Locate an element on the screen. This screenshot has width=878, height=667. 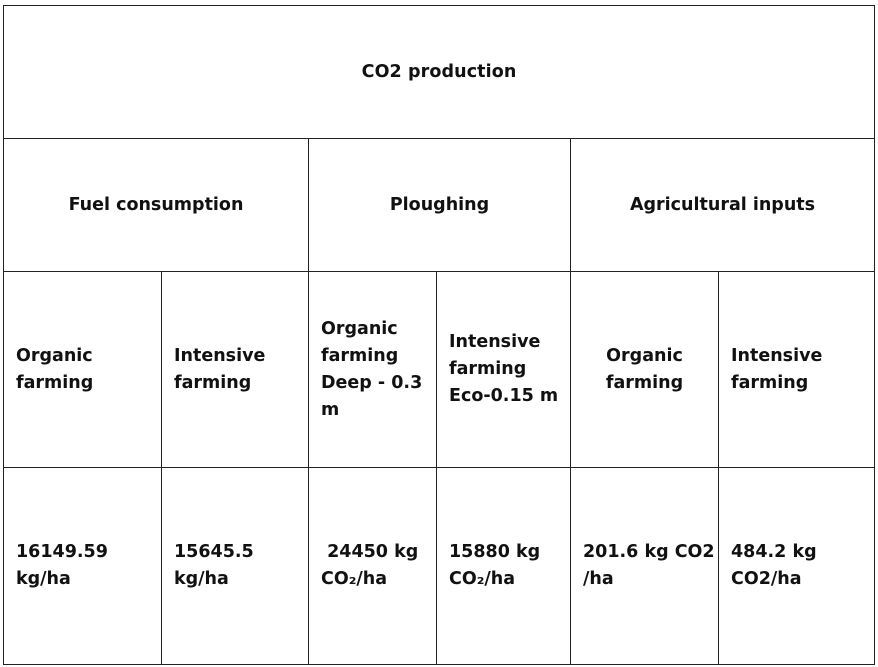
value-line: 24450 kg is located at coordinates (370, 552).